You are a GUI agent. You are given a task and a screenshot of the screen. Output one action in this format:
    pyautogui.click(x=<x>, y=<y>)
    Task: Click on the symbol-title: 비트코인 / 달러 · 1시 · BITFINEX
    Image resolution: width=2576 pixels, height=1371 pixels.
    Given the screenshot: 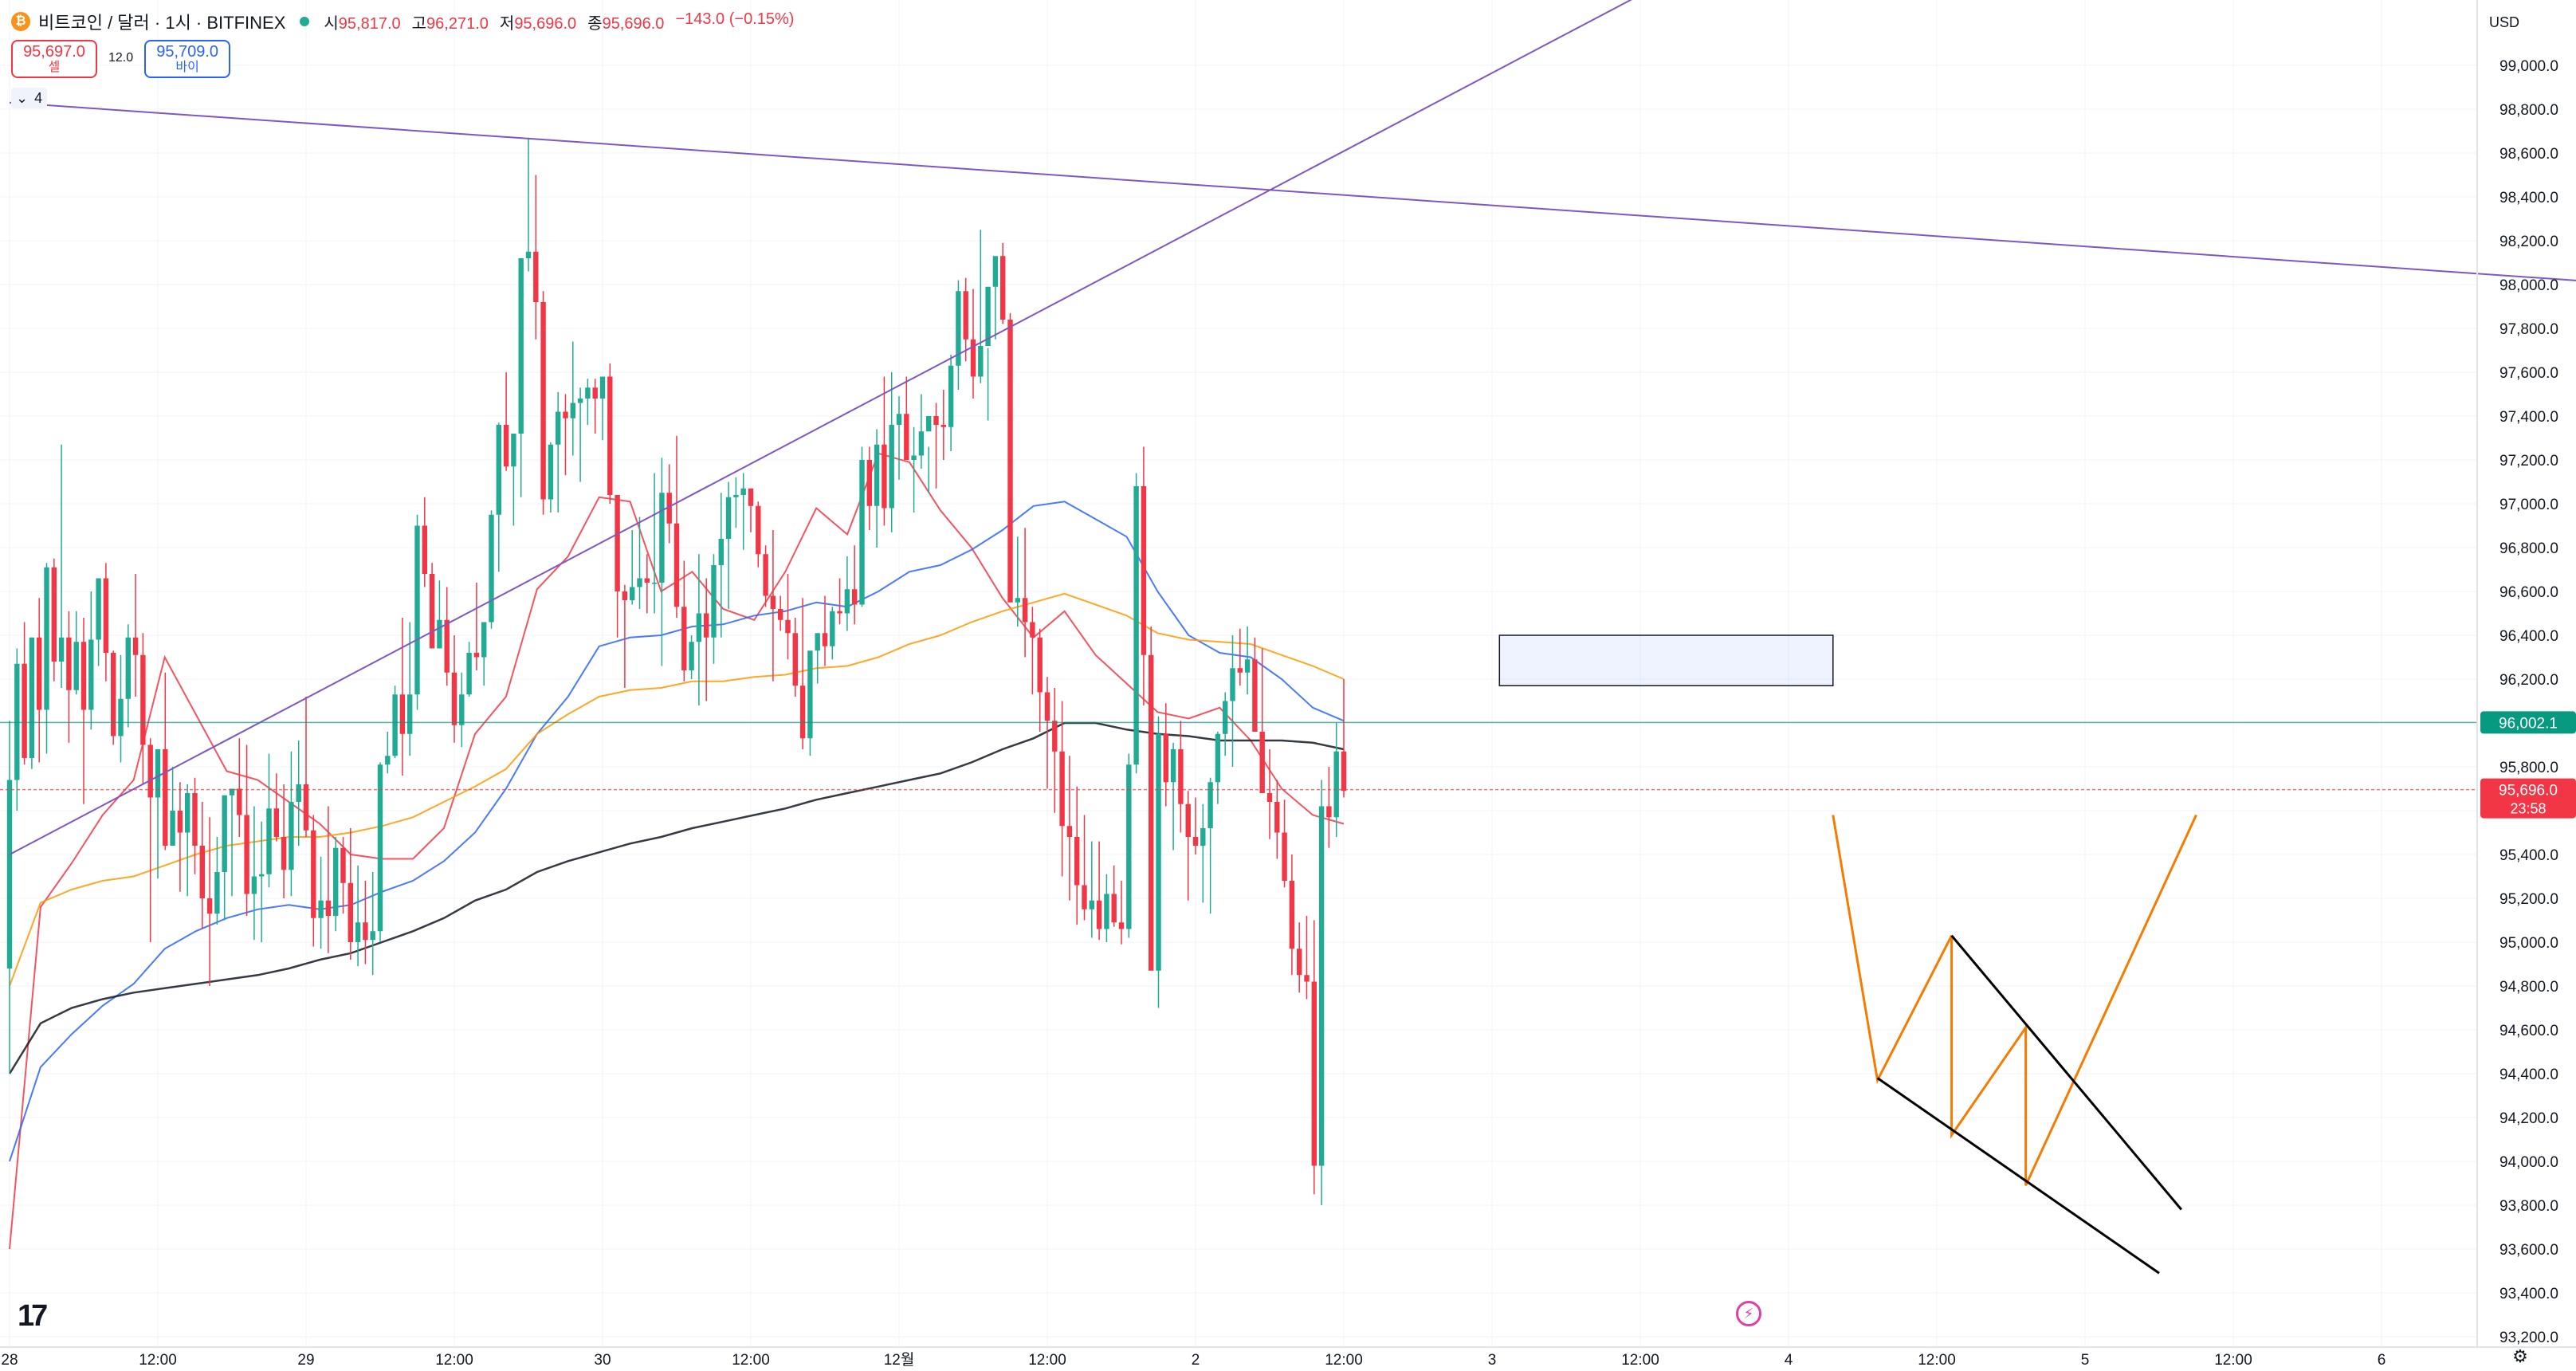 What is the action you would take?
    pyautogui.click(x=162, y=23)
    